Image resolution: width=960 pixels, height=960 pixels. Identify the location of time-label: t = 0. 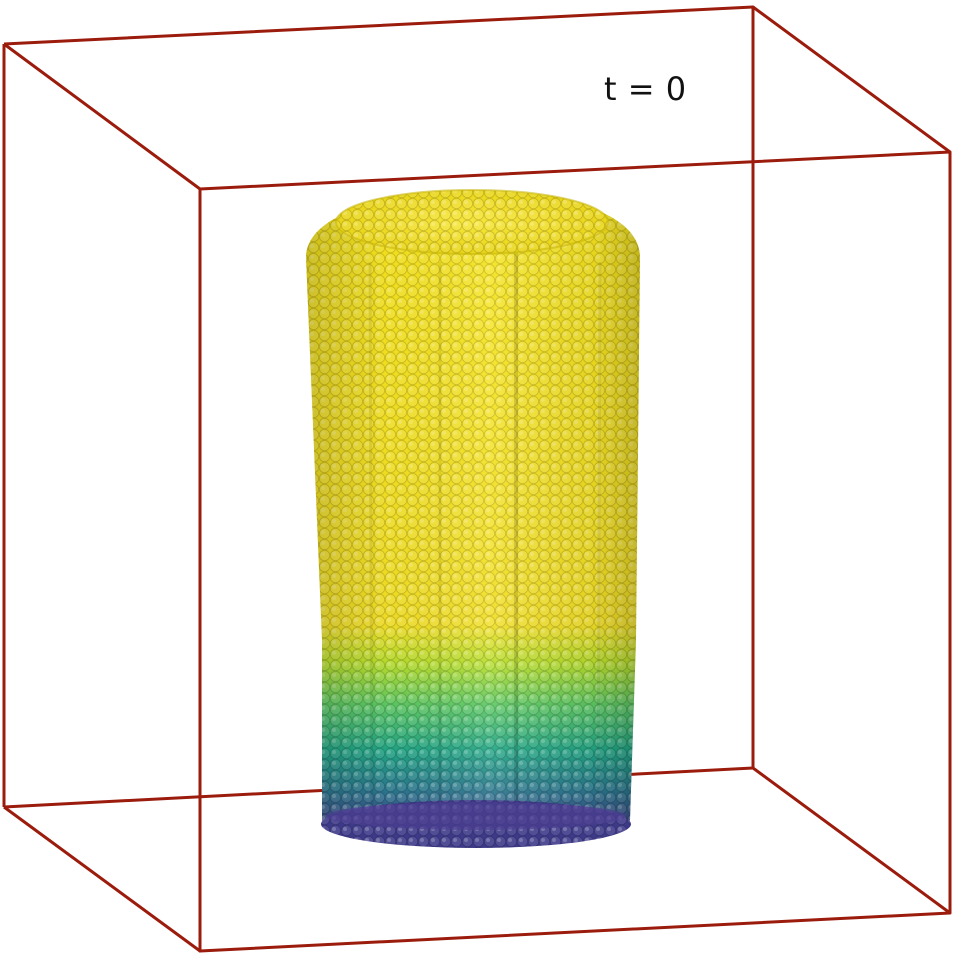
(645, 89).